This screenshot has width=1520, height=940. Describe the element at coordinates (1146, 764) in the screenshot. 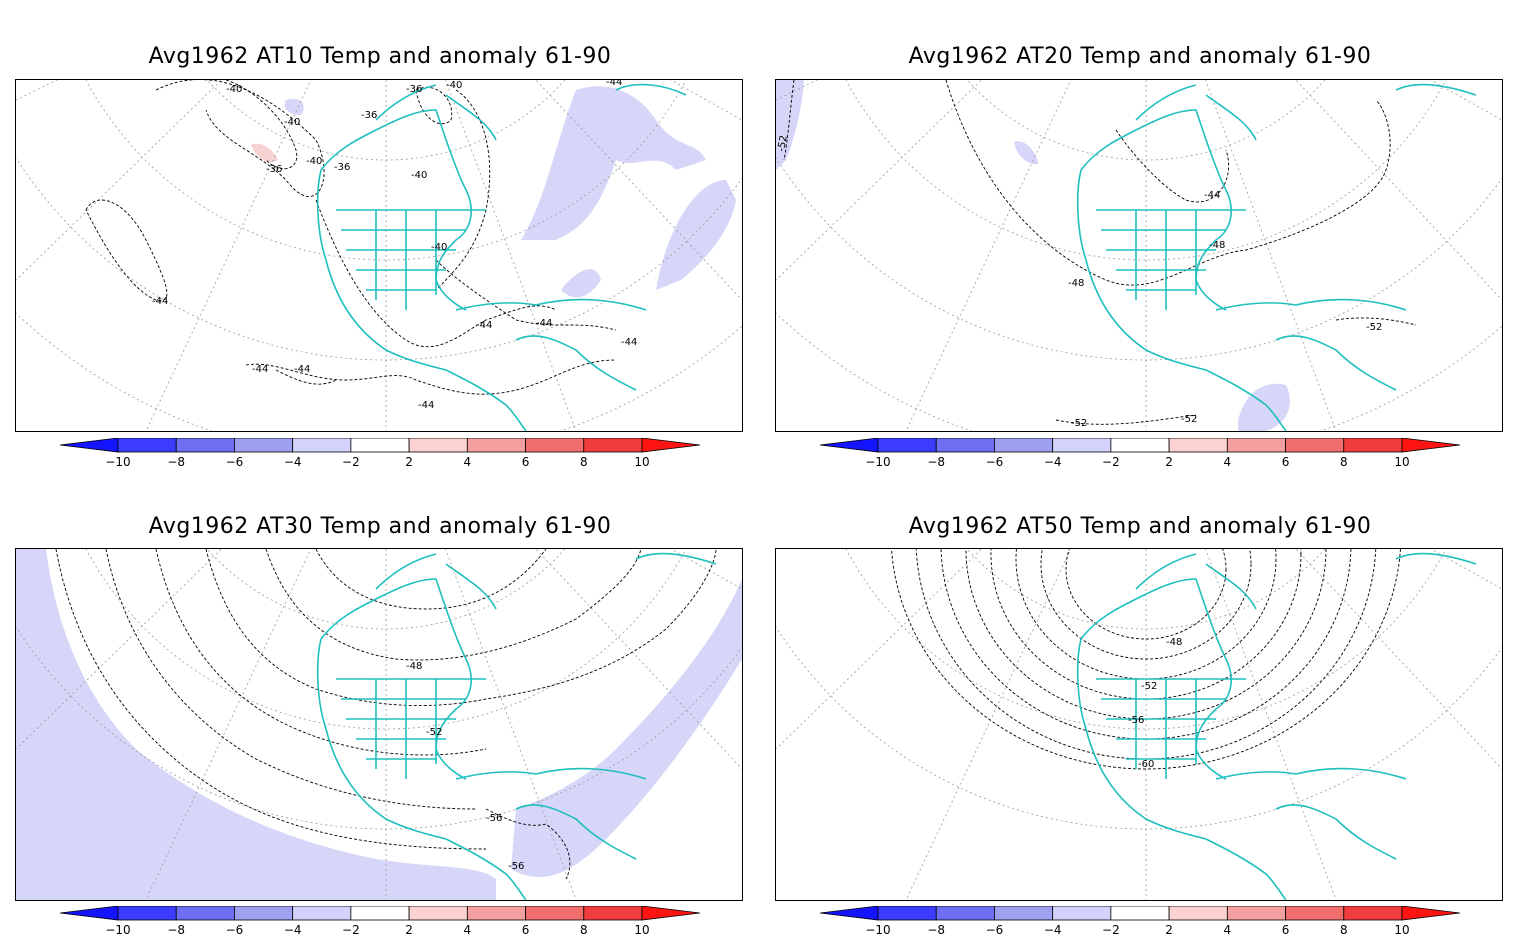

I see `contour-label: -60` at that location.